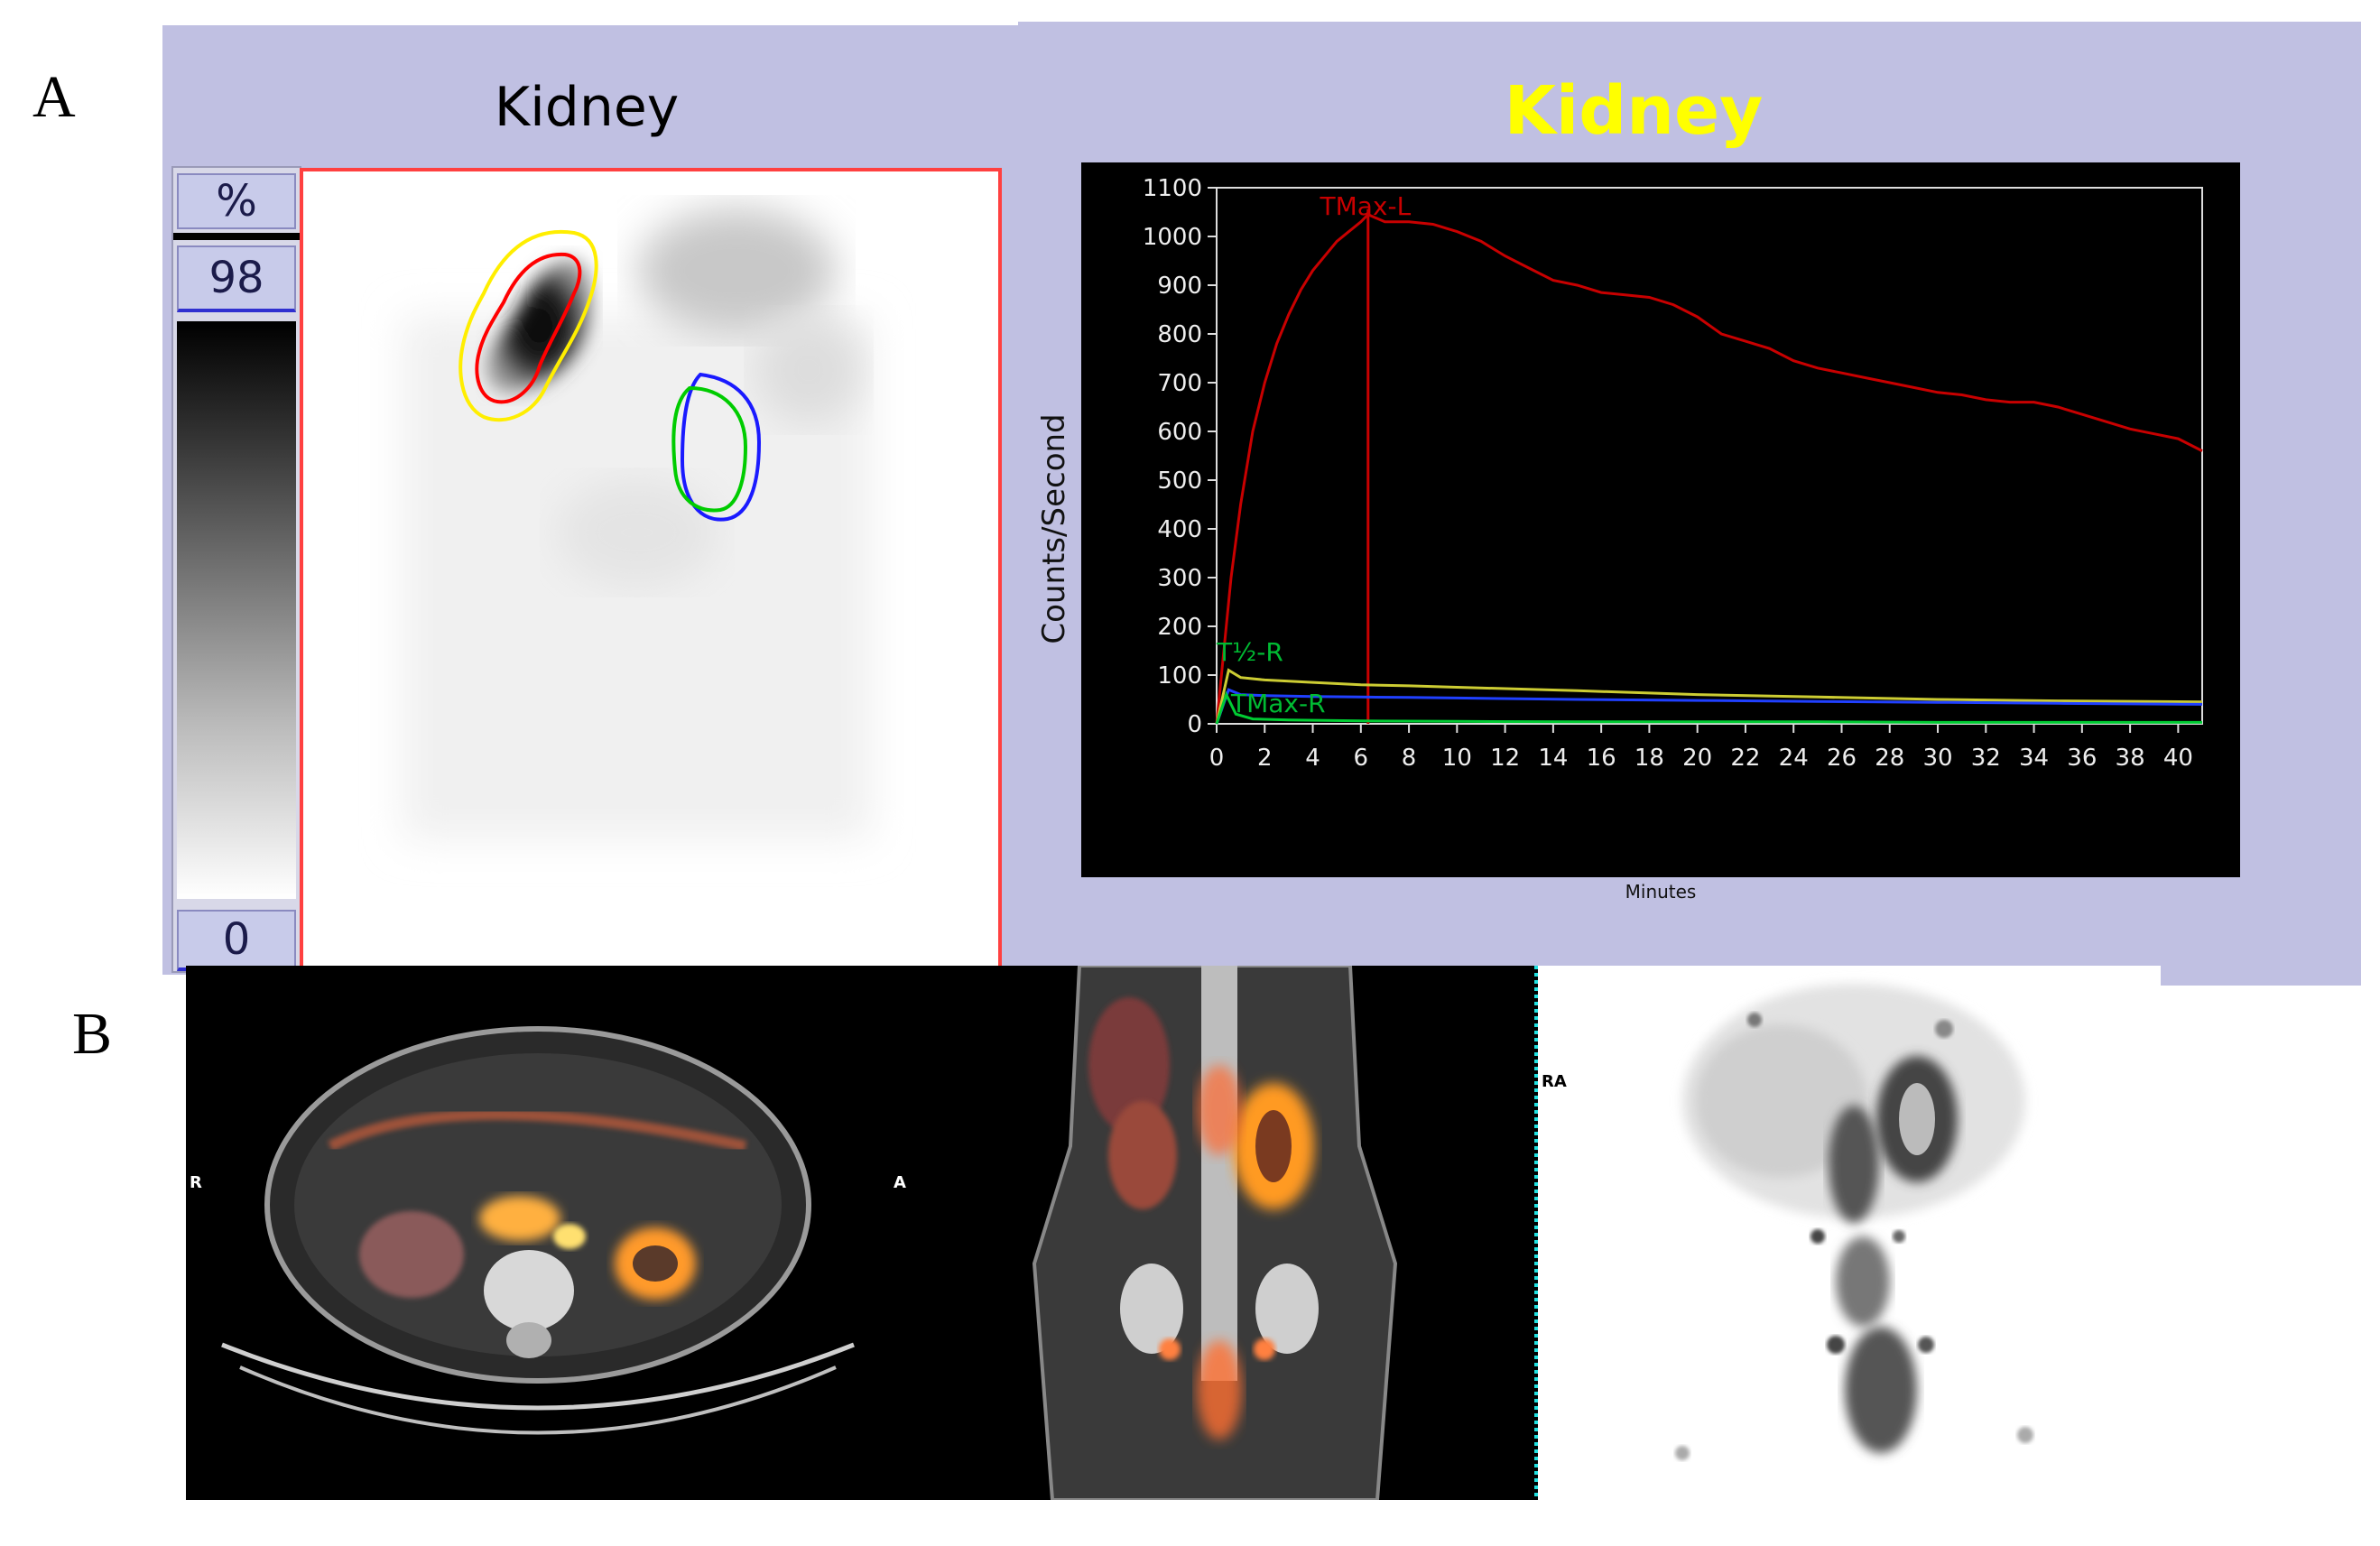 The width and height of the screenshot is (2380, 1546). Describe the element at coordinates (1265, 759) in the screenshot. I see `x-tick-label: 2` at that location.